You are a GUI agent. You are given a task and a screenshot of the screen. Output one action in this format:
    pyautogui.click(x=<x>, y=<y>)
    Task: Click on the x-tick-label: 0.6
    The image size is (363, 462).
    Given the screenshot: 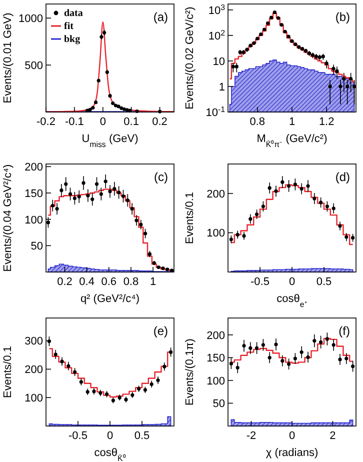 What is the action you would take?
    pyautogui.click(x=109, y=282)
    